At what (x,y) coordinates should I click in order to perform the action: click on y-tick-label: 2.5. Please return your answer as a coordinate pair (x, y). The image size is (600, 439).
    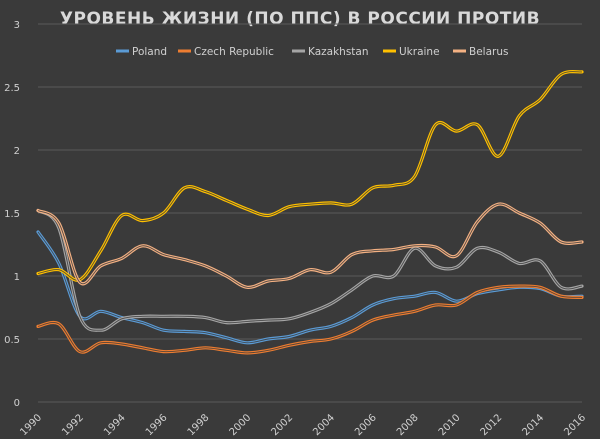
    Looking at the image, I should click on (12, 88).